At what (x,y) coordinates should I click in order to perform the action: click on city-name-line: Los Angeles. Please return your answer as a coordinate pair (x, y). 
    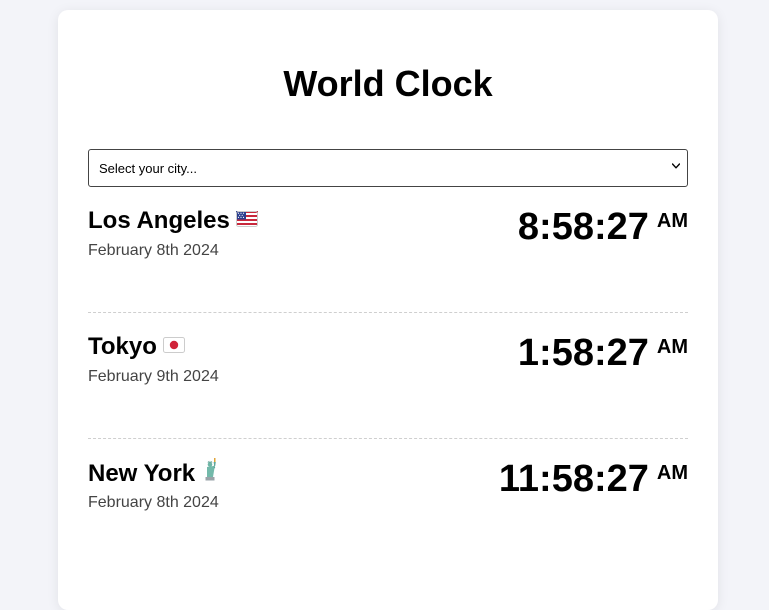
    Looking at the image, I should click on (173, 221).